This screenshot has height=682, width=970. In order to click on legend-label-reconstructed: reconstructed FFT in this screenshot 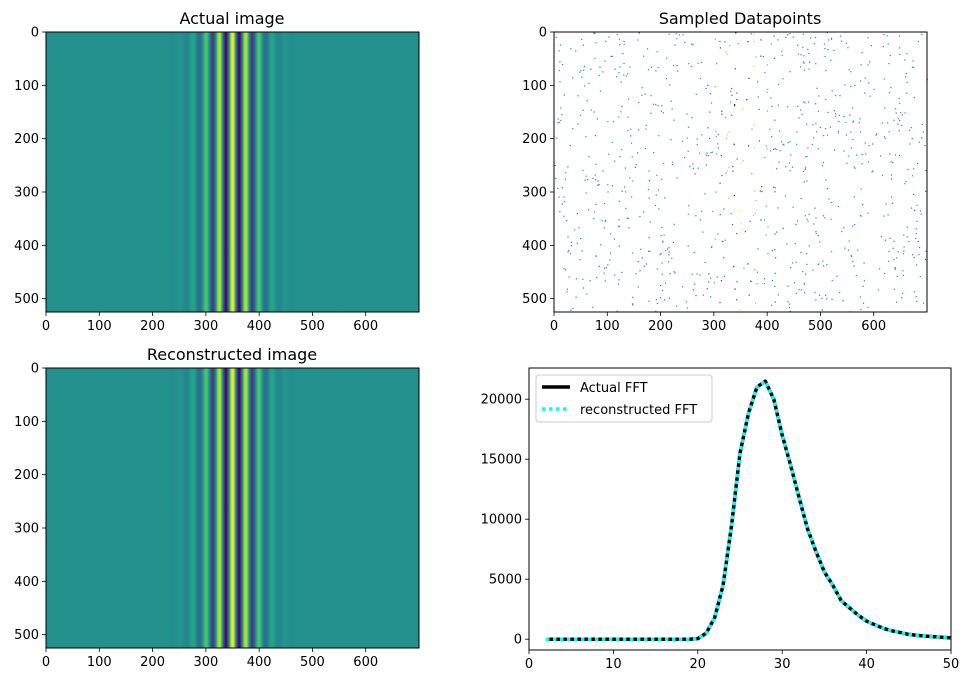, I will do `click(638, 410)`.